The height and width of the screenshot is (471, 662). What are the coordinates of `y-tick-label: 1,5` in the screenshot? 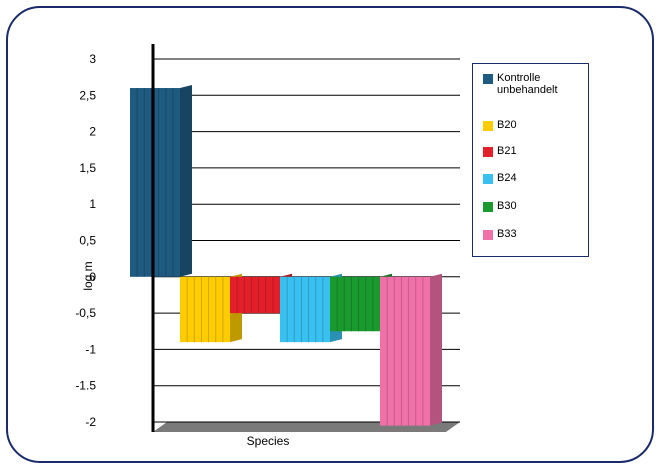 It's located at (87, 168).